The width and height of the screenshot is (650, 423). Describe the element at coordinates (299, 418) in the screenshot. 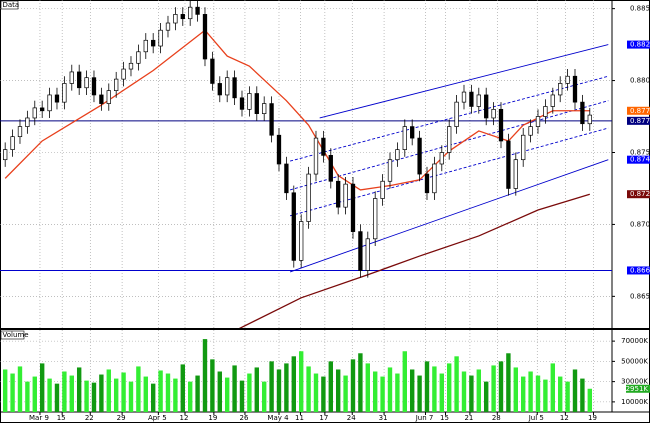

I see `x-tick-label: 11` at that location.